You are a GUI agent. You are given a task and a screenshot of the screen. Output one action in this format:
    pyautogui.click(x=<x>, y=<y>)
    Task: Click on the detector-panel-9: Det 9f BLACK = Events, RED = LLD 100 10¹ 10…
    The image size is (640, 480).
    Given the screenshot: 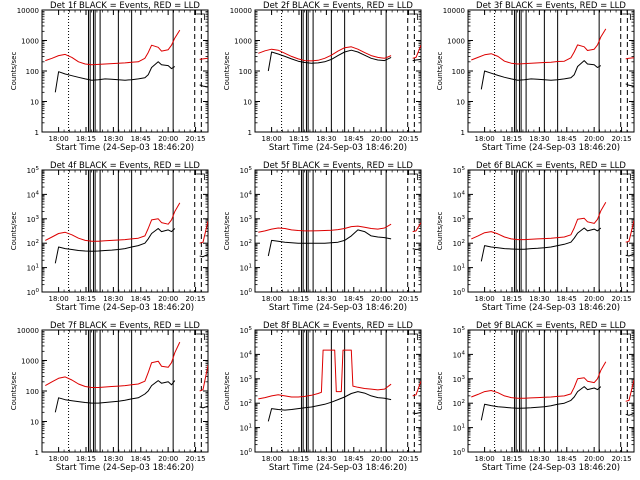 What is the action you would take?
    pyautogui.click(x=532, y=400)
    